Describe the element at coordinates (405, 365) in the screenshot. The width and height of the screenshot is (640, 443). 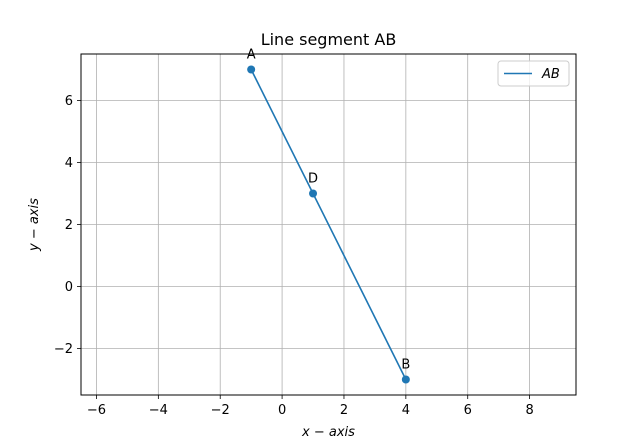
I see `point-label-b: B` at that location.